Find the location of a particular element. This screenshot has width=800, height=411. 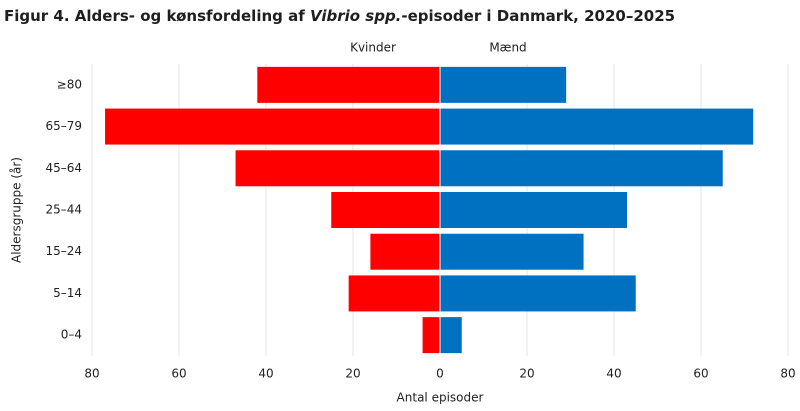

y-axis-label: Aldersgruppe (år) is located at coordinates (17, 210).